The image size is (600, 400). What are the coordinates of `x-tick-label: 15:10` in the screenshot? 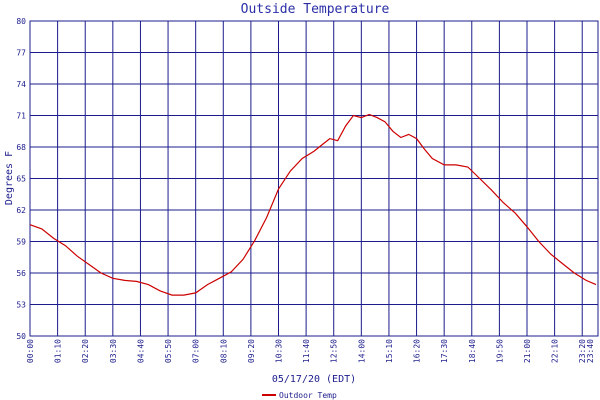 It's located at (389, 351).